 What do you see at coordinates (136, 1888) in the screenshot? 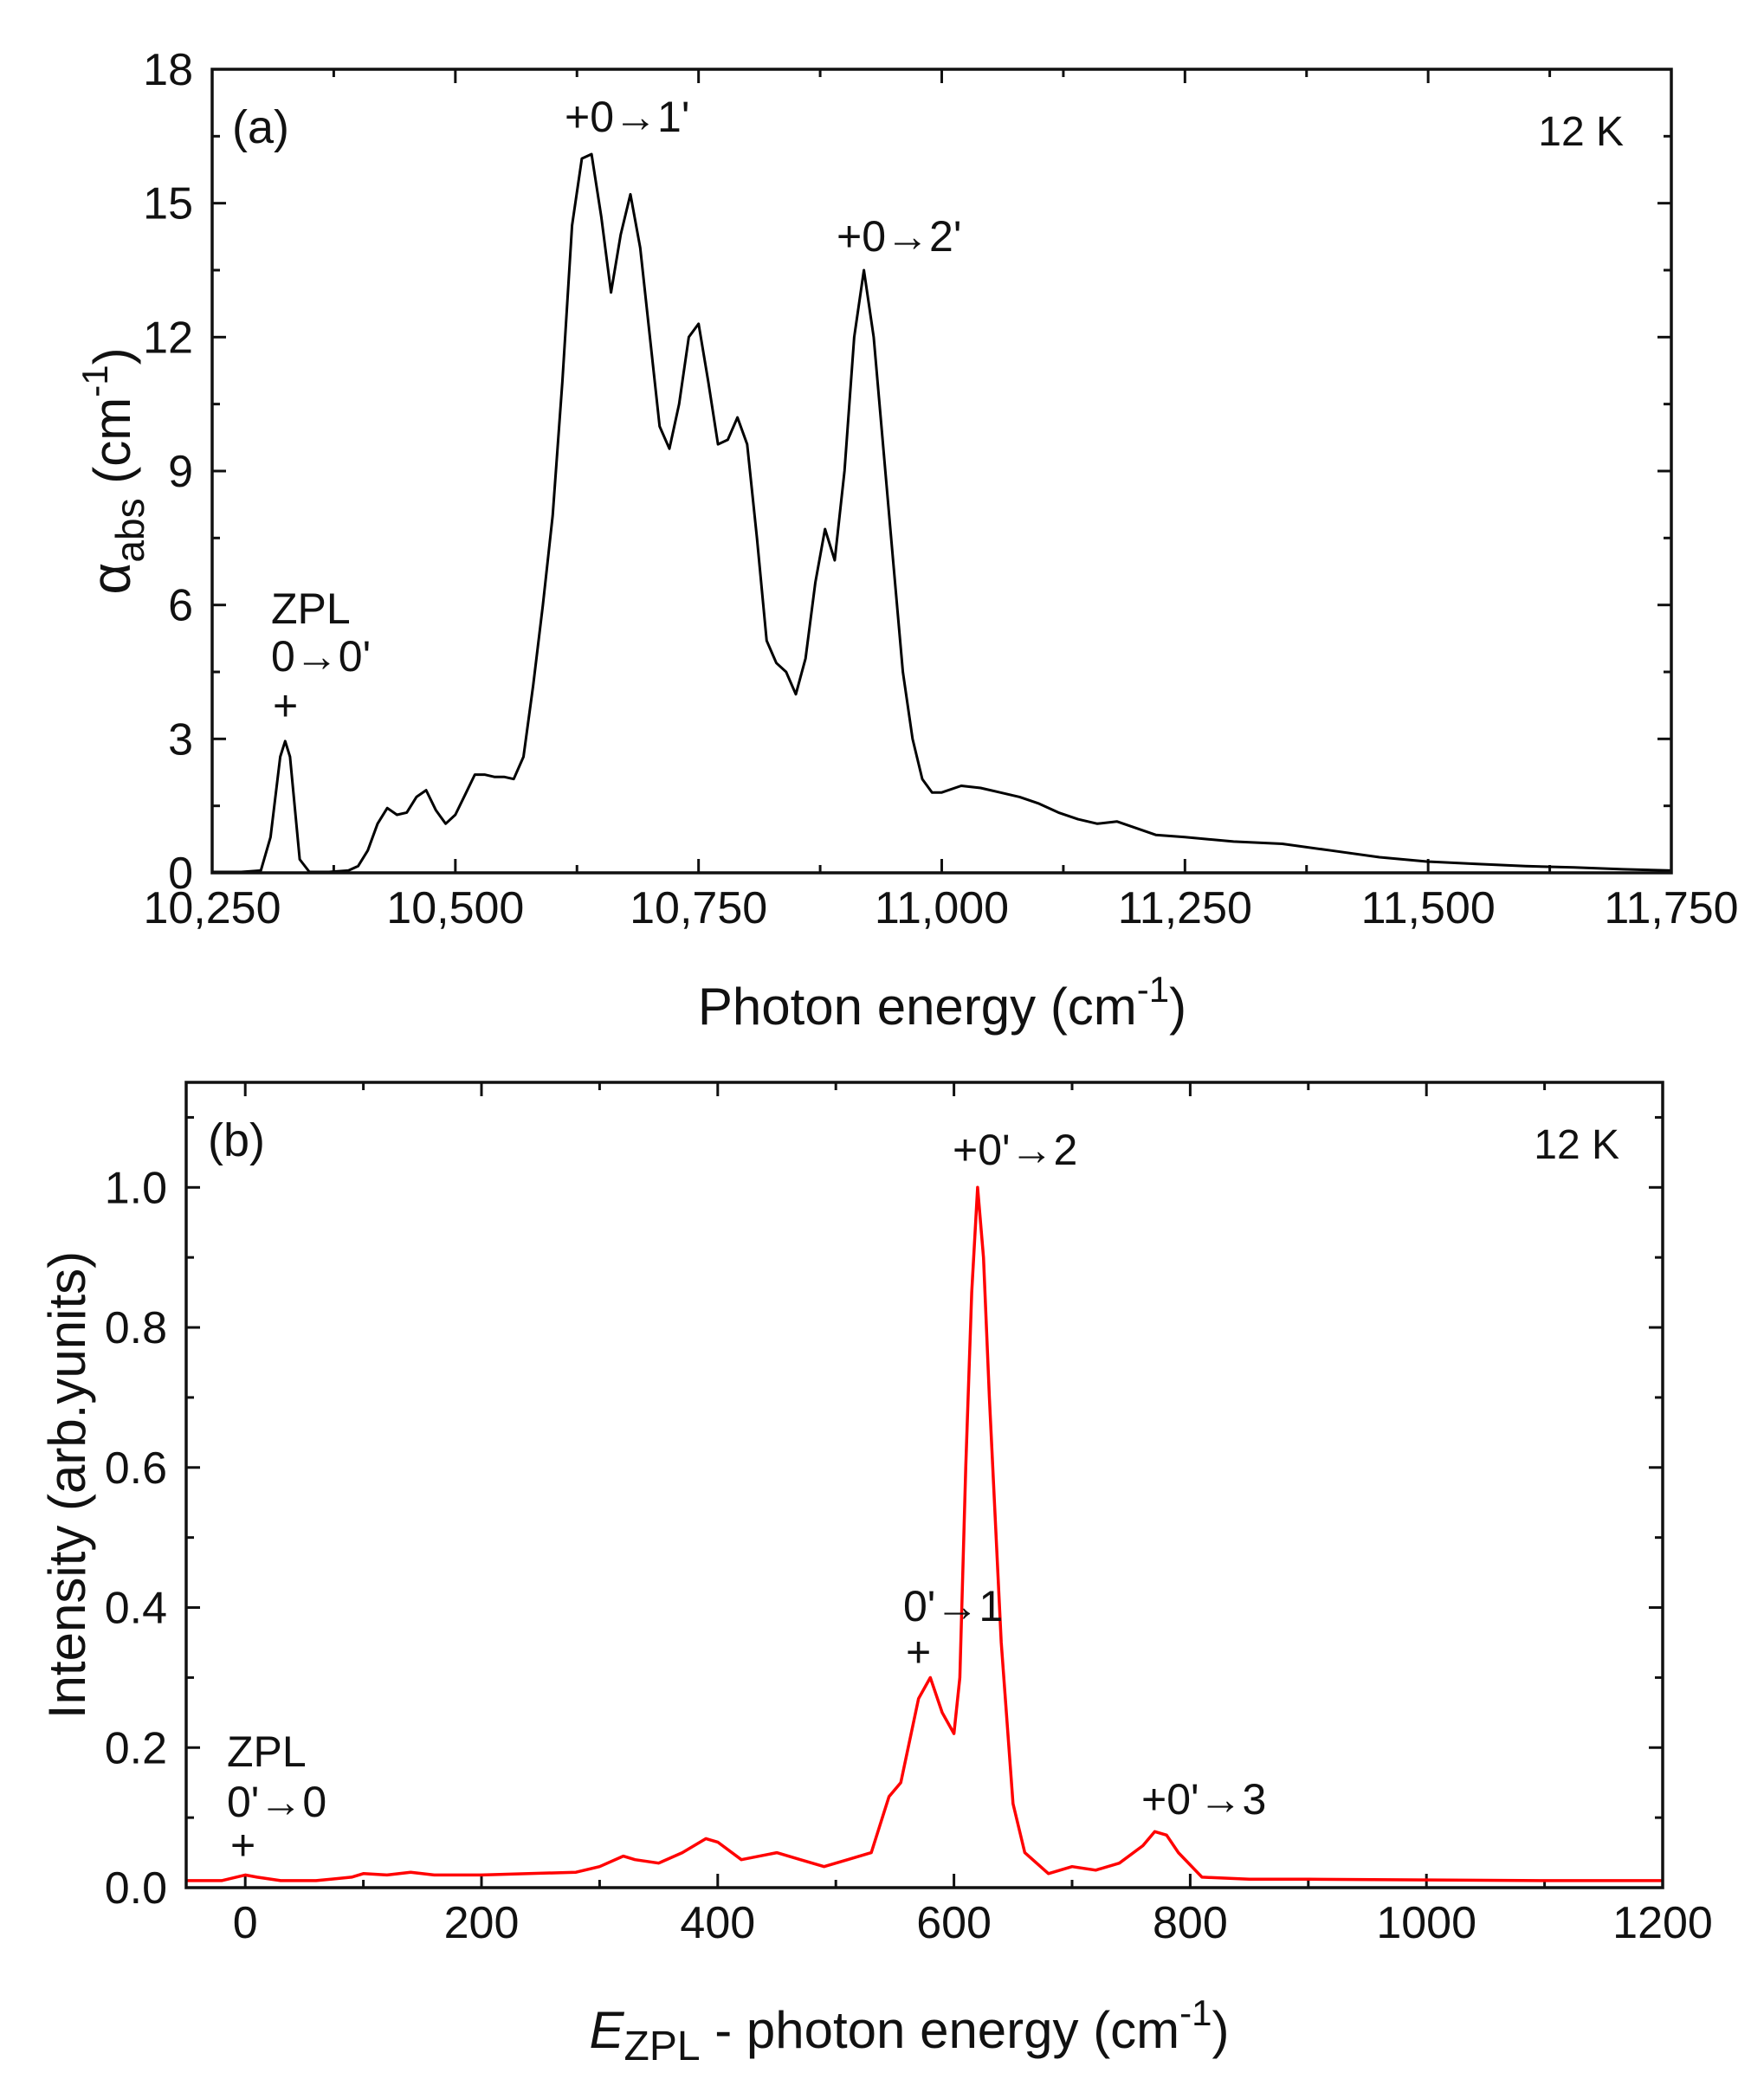
I see `b-y-tick-label: 0.0` at bounding box center [136, 1888].